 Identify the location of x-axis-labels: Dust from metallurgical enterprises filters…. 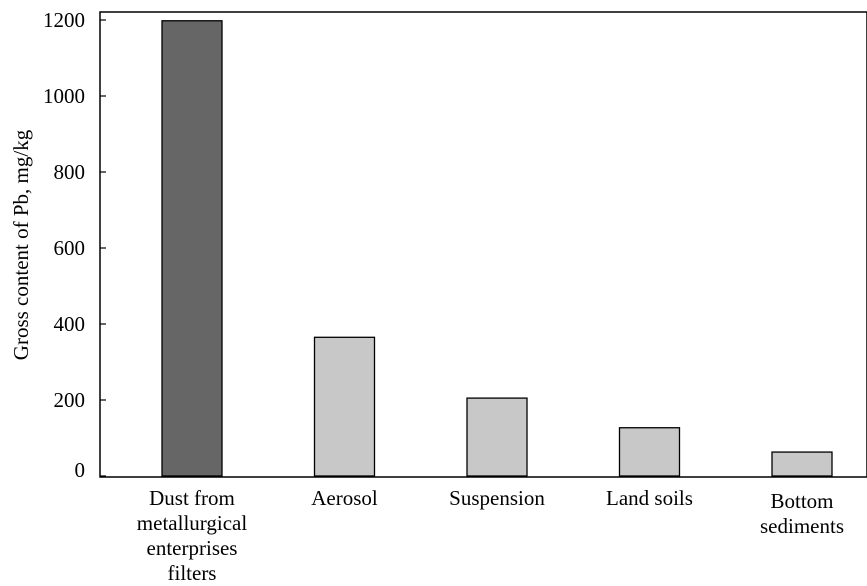
(490, 535).